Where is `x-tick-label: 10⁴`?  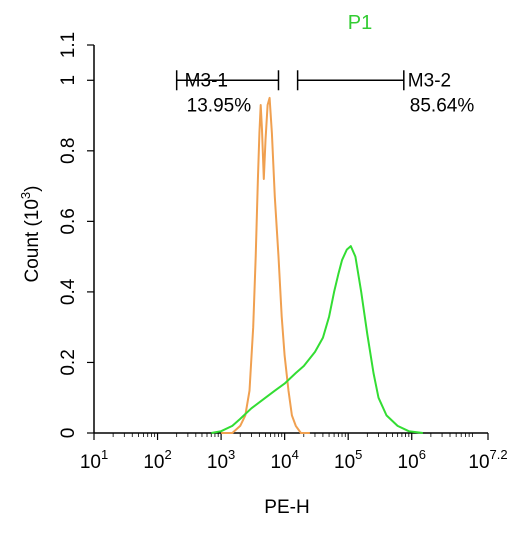 x-tick-label: 10⁴ is located at coordinates (284, 460).